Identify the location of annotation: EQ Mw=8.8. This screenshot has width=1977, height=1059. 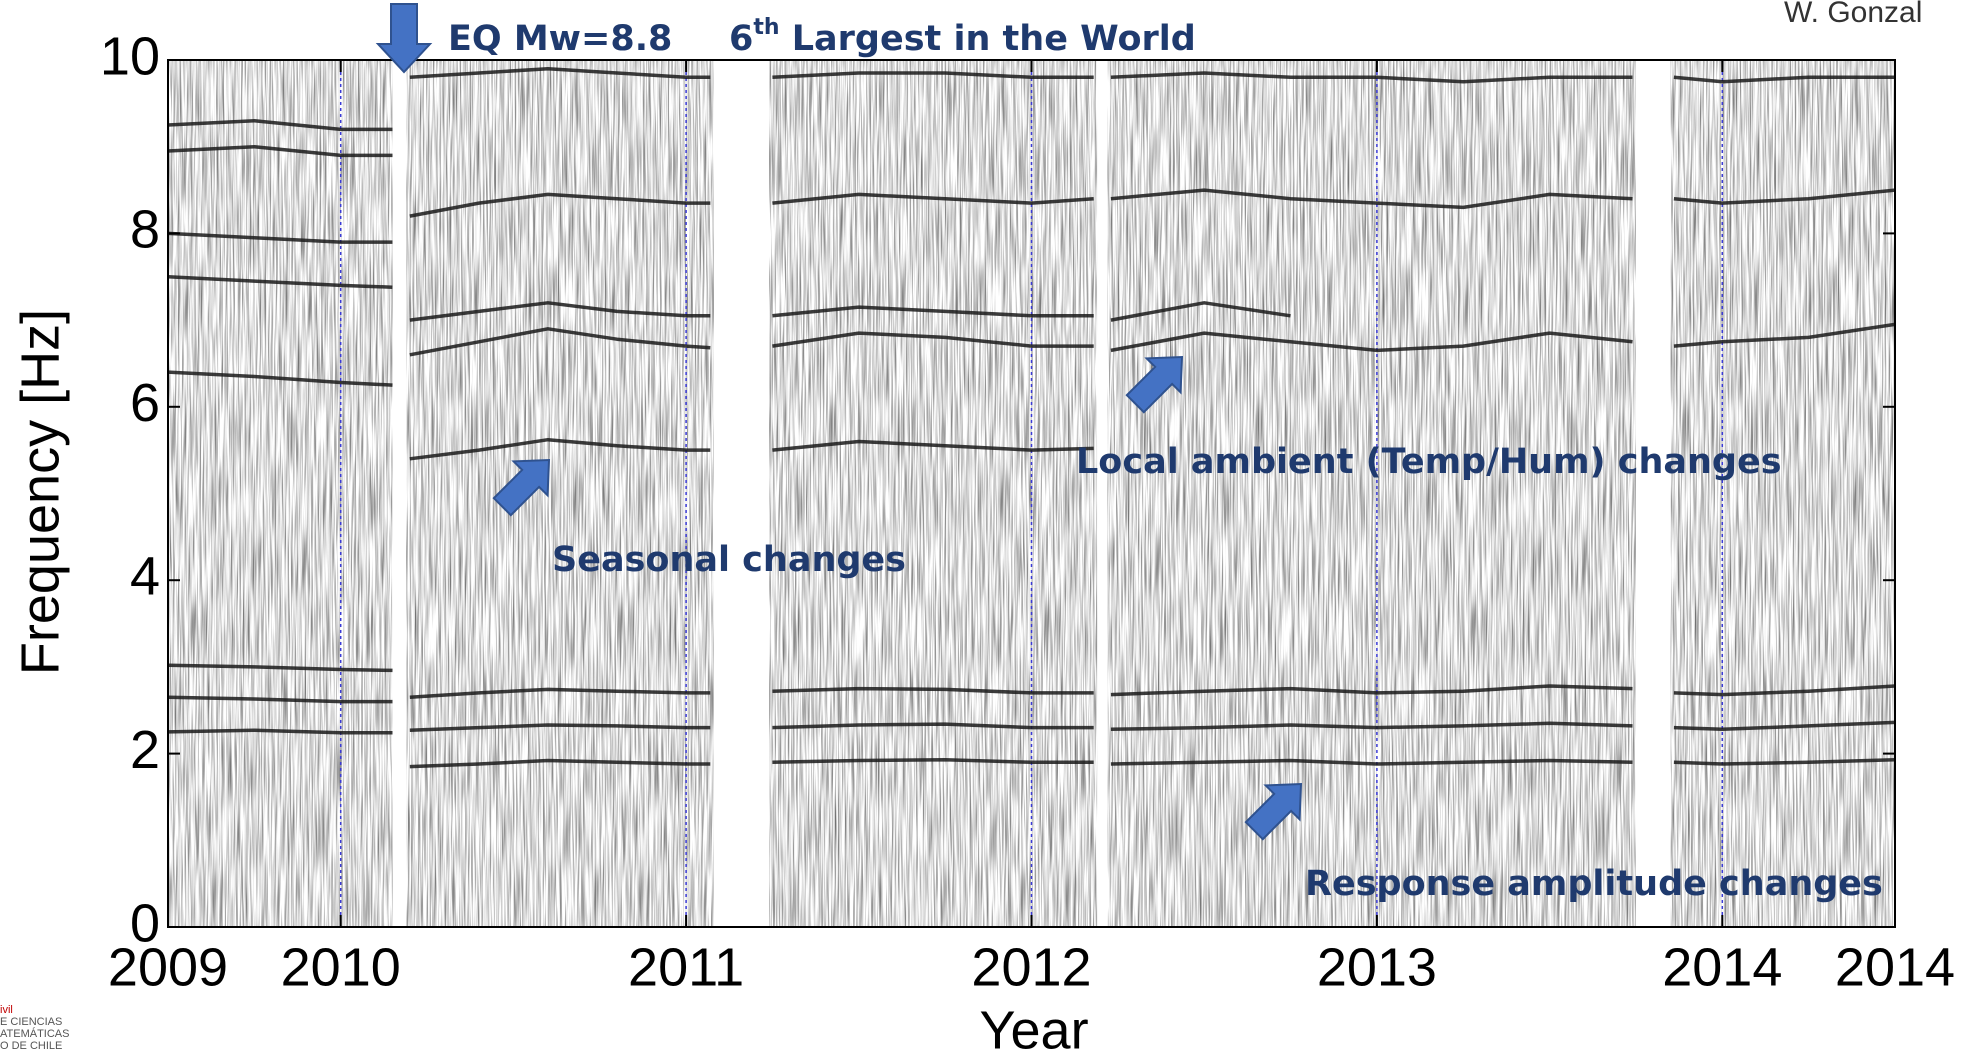
(560, 39).